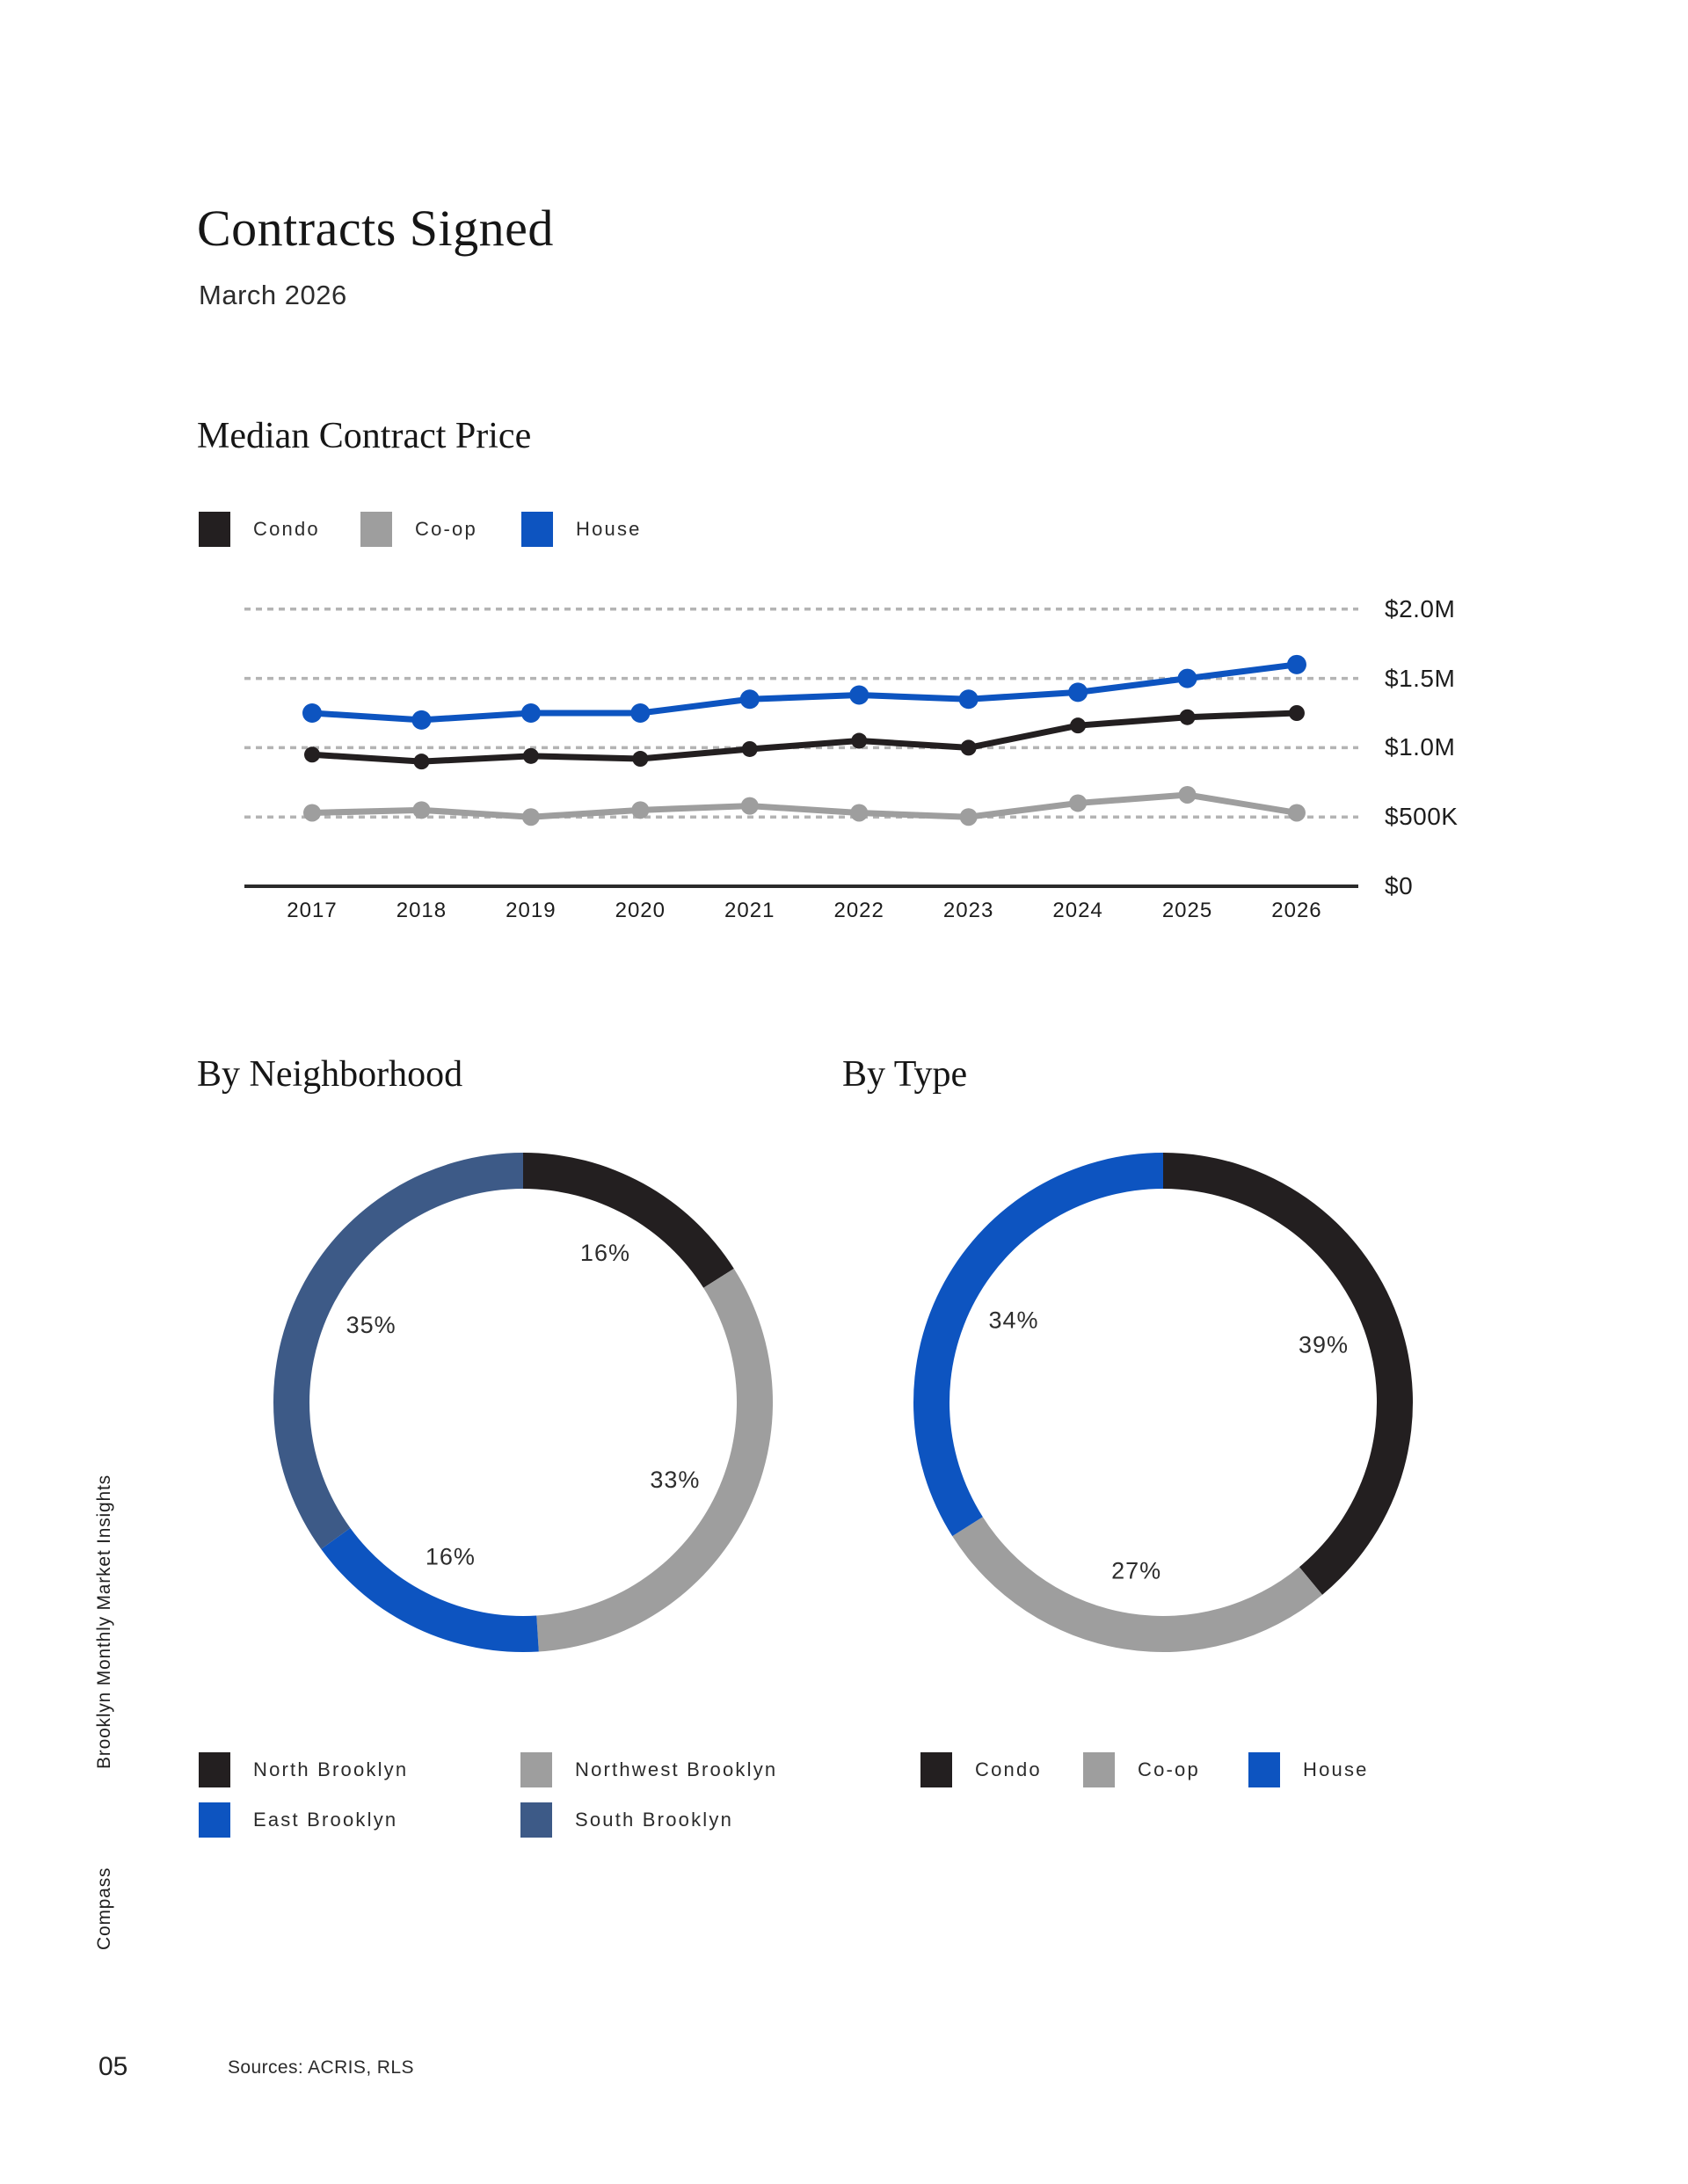  What do you see at coordinates (1288, 1374) in the screenshot?
I see `donut-slice-condo` at bounding box center [1288, 1374].